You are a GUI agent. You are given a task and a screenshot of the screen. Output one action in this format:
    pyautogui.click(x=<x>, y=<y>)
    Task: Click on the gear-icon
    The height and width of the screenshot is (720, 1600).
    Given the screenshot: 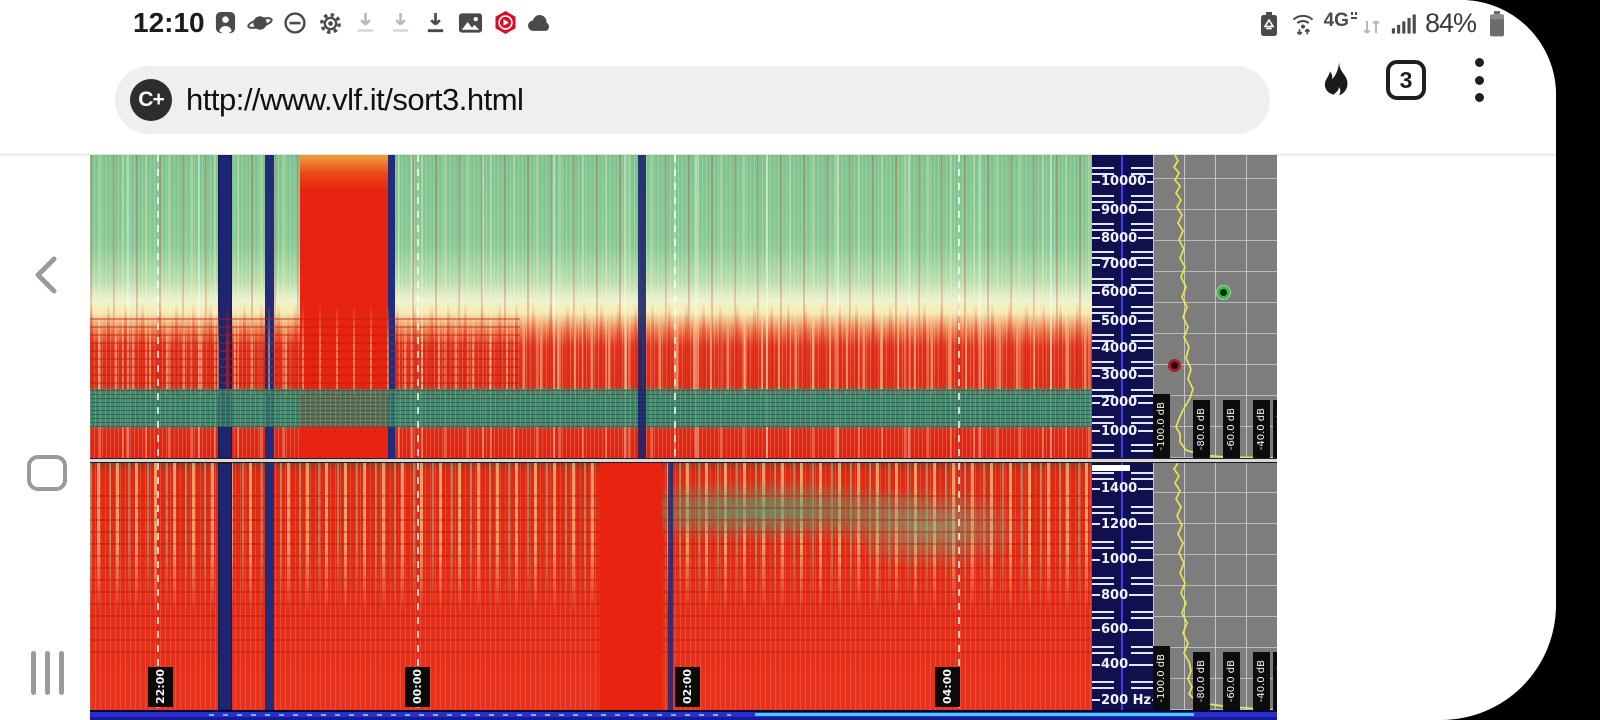 What is the action you would take?
    pyautogui.click(x=330, y=23)
    